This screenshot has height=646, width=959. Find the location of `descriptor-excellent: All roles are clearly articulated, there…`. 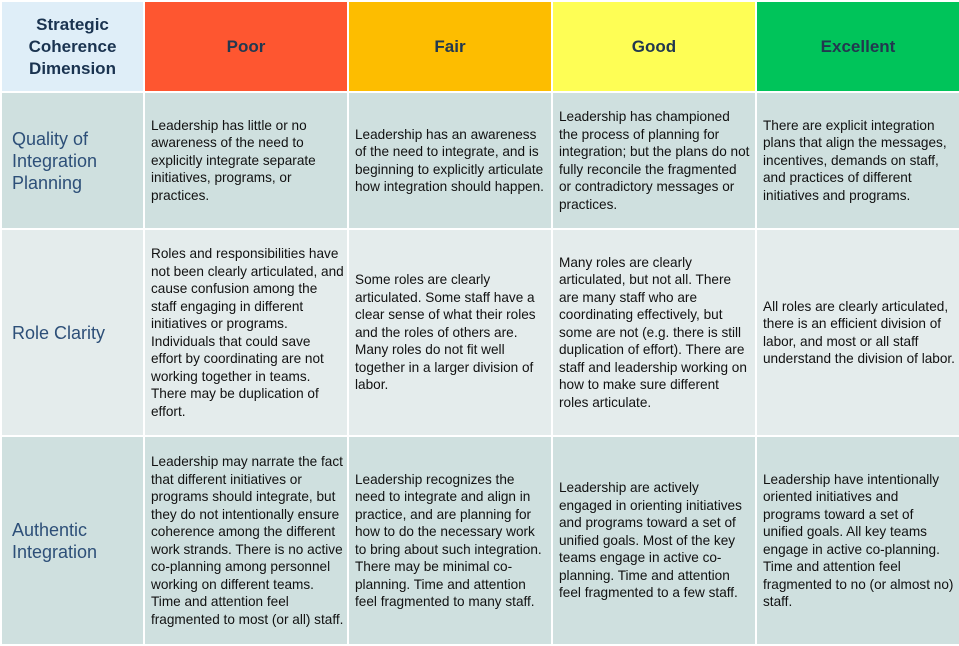

descriptor-excellent: All roles are clearly articulated, there… is located at coordinates (857, 332).